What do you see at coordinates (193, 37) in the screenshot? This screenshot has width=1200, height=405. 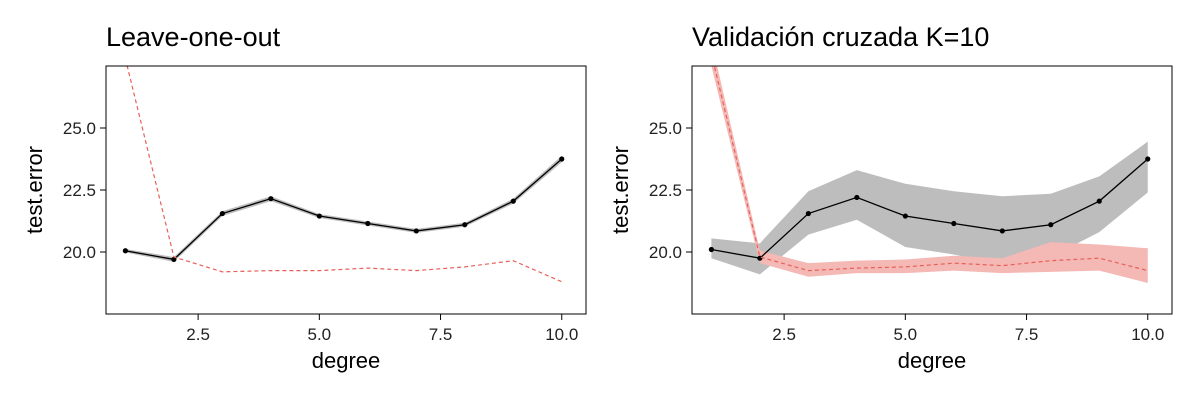 I see `chart-title: Leave-one-out` at bounding box center [193, 37].